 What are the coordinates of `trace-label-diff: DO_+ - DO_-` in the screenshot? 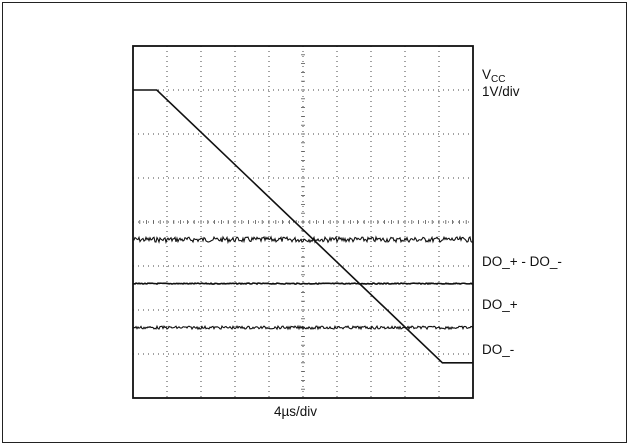 It's located at (522, 261).